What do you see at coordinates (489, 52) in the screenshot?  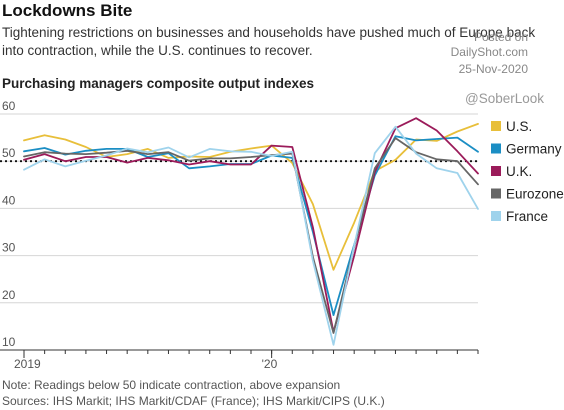 I see `dailyshot-stamp: DailyShot.com` at bounding box center [489, 52].